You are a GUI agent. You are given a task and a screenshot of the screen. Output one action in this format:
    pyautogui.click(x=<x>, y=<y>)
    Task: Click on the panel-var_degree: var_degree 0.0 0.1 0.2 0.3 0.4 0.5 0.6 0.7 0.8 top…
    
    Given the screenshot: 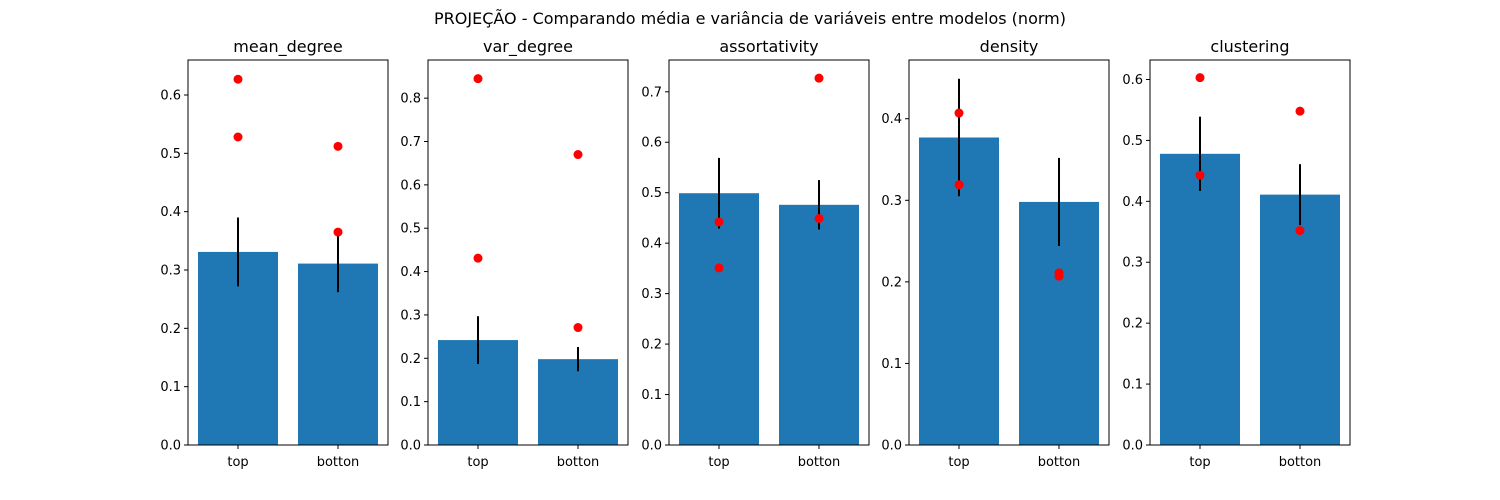 What is the action you would take?
    pyautogui.click(x=514, y=253)
    